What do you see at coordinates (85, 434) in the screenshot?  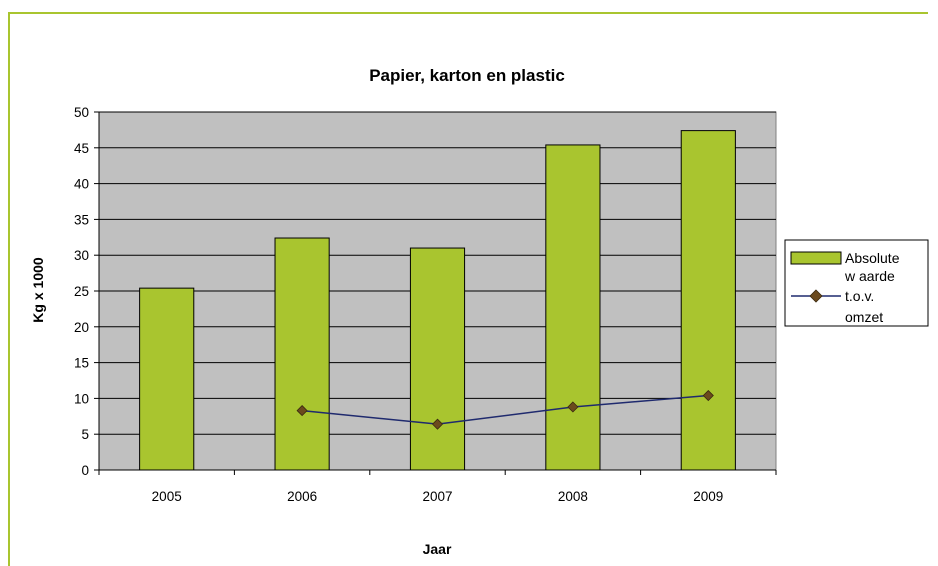 I see `y-tick-label: 5` at bounding box center [85, 434].